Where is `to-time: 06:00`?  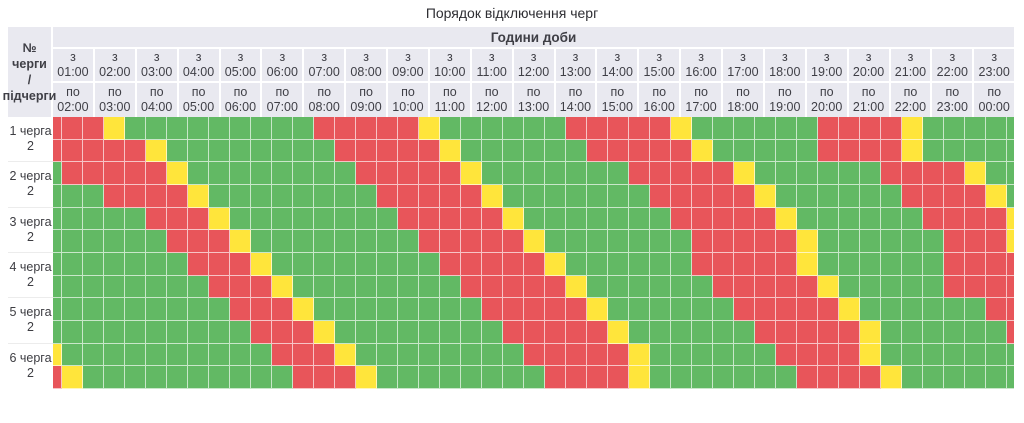 to-time: 06:00 is located at coordinates (240, 107).